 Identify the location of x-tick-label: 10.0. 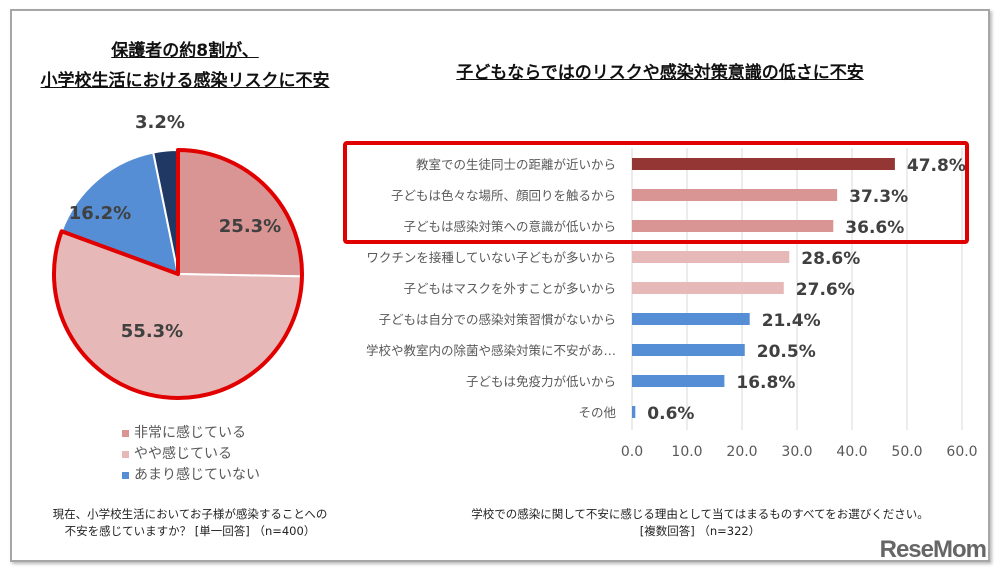
(686, 452).